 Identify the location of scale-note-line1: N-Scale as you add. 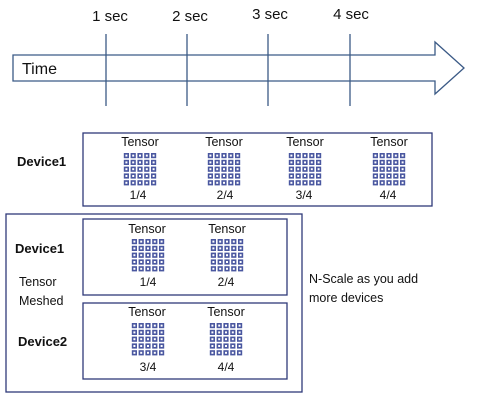
(363, 279).